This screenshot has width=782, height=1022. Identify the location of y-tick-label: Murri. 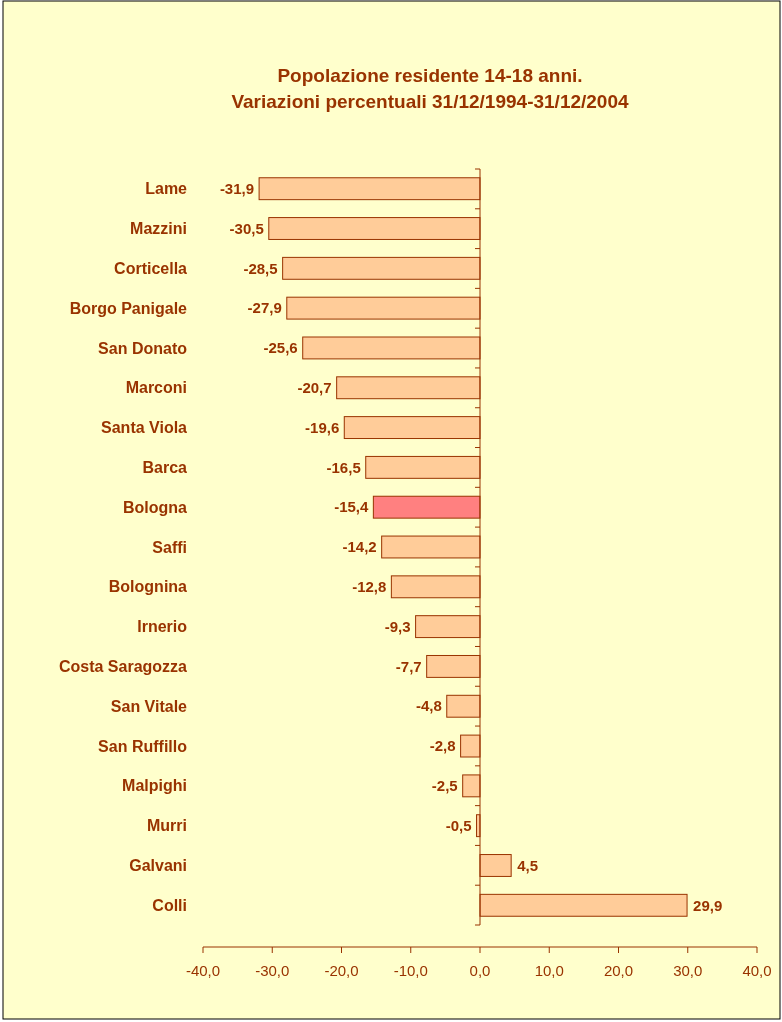
(167, 826).